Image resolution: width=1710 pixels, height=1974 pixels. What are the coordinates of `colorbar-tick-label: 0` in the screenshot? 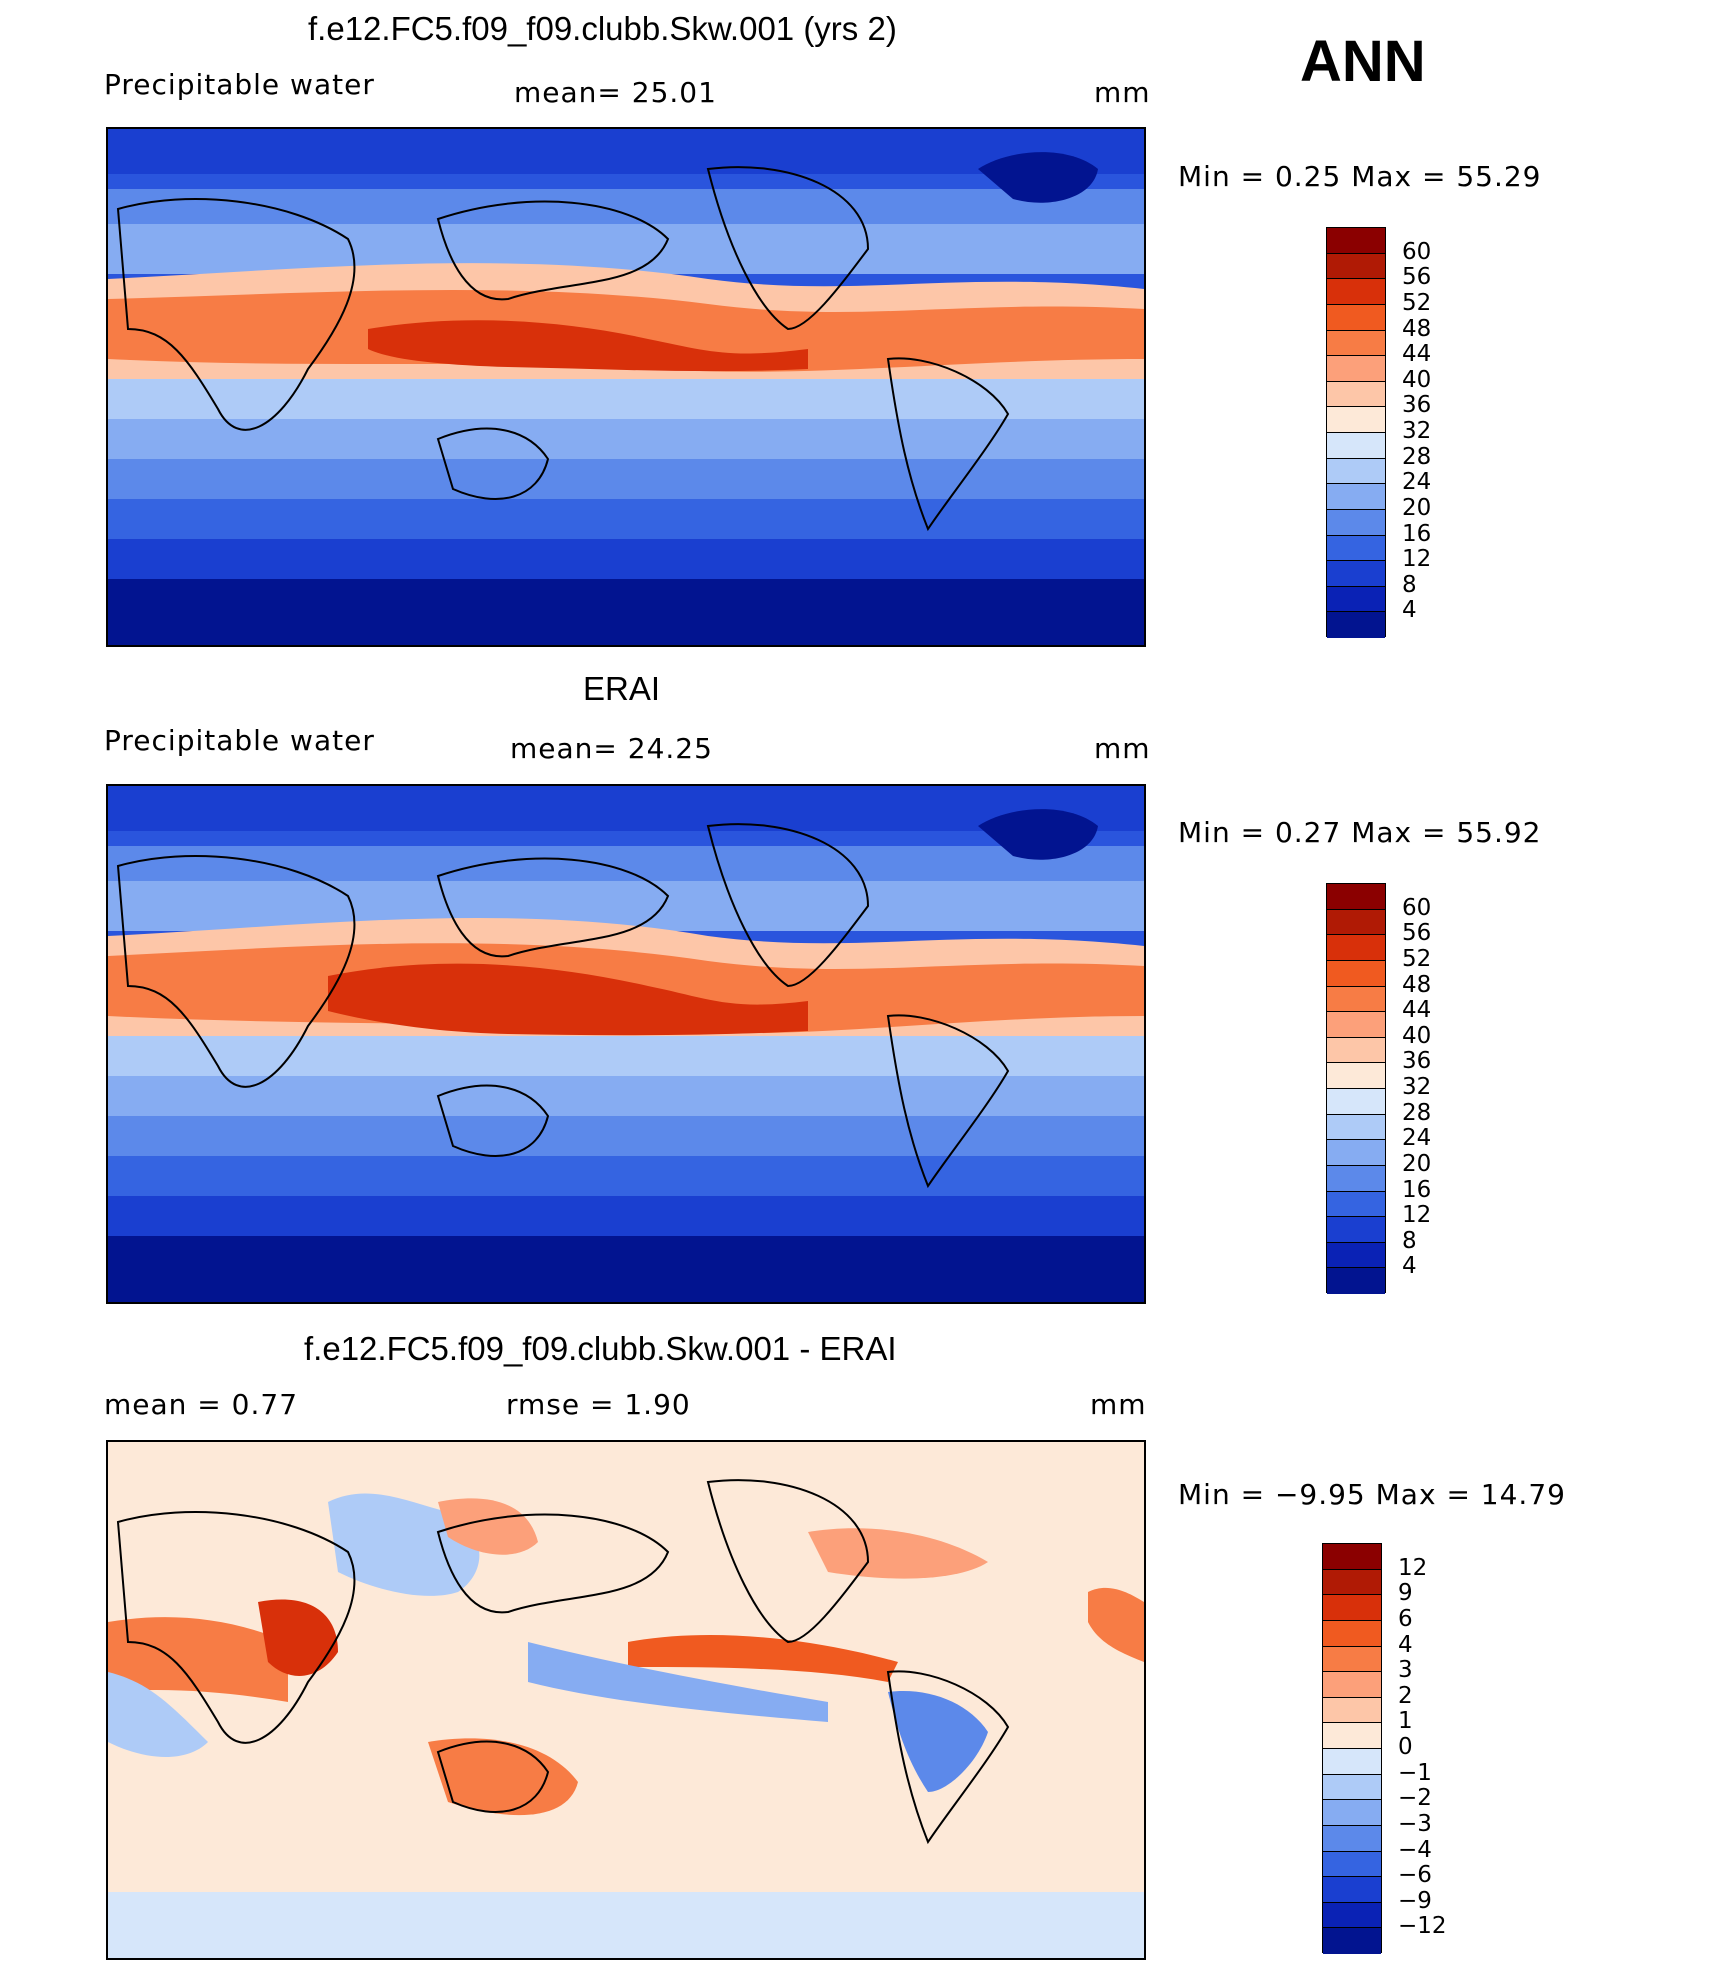 It's located at (1405, 1747).